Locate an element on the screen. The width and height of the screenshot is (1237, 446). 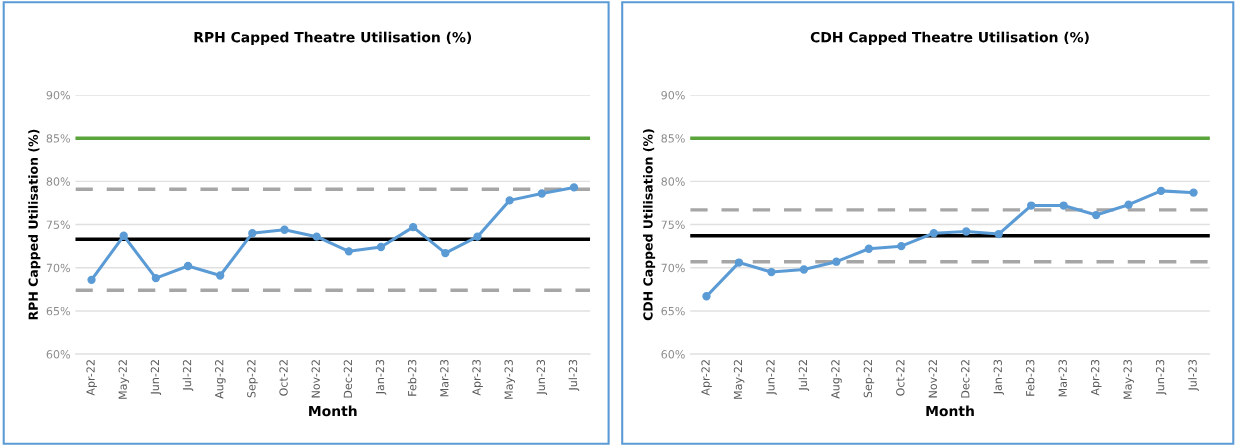
y-axis-title: RPH Capped Utilisation (%) is located at coordinates (34, 224).